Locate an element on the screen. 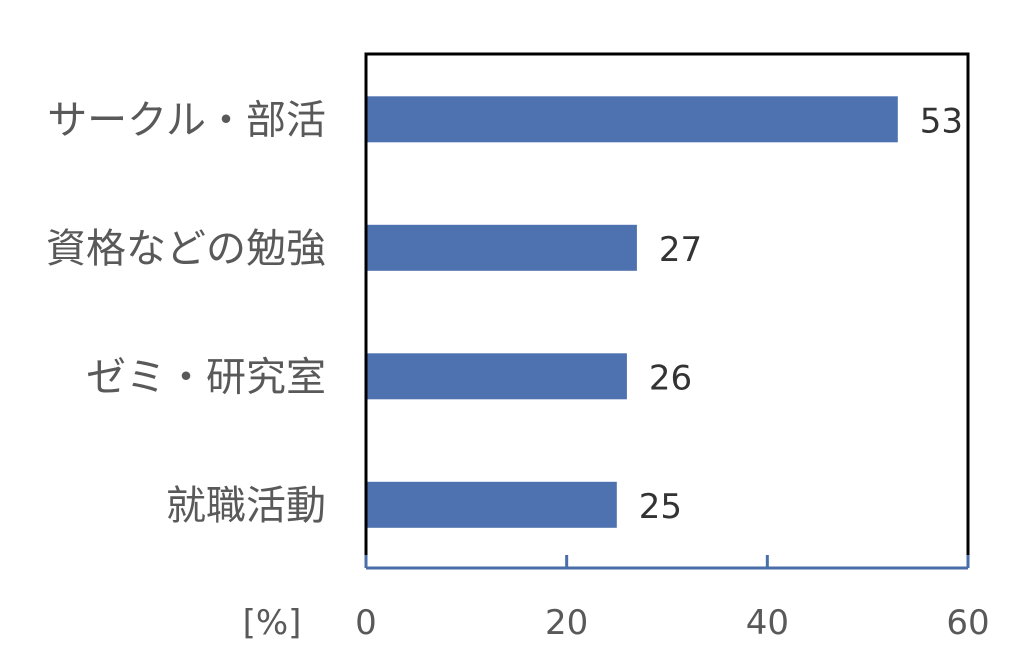  category-label-1: 資格などの勉強 is located at coordinates (186, 249).